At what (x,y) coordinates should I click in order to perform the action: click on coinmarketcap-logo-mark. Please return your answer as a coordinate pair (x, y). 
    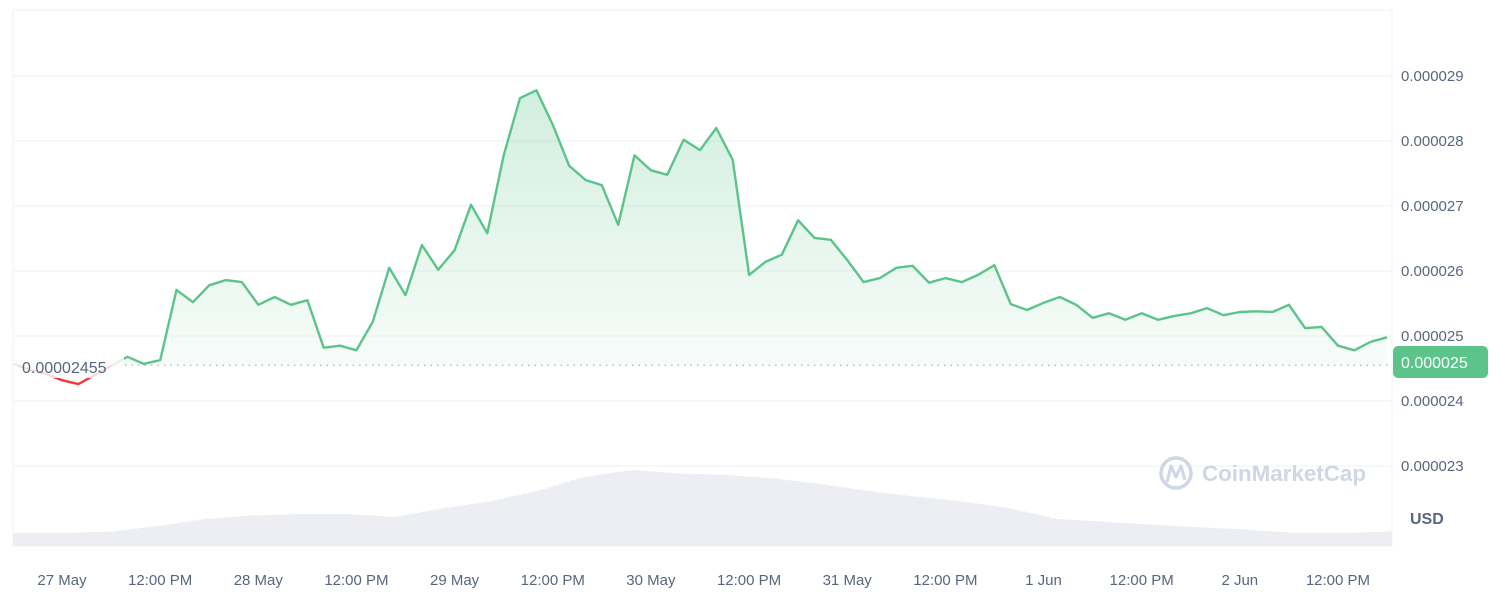
    Looking at the image, I should click on (1176, 473).